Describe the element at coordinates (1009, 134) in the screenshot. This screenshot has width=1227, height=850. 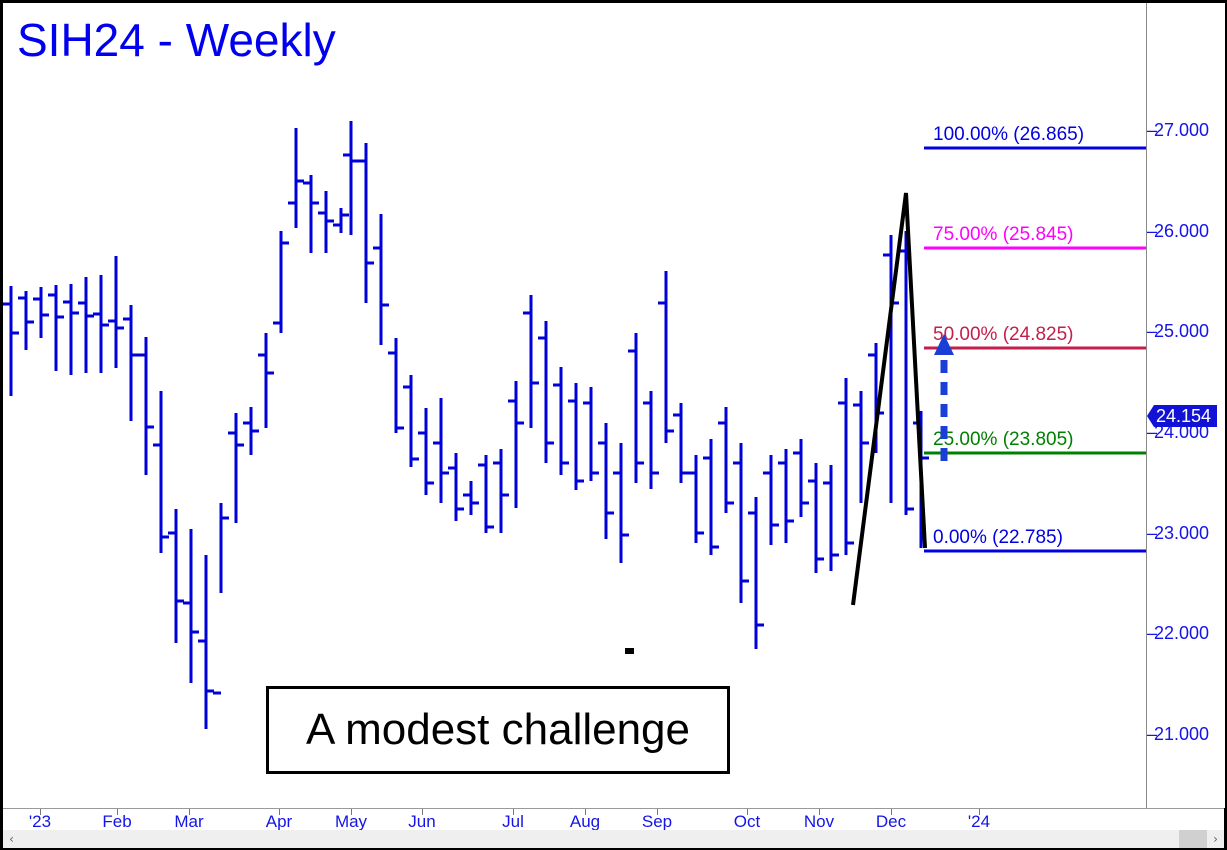
I see `fib-100-label: 100.00% (26.865)` at that location.